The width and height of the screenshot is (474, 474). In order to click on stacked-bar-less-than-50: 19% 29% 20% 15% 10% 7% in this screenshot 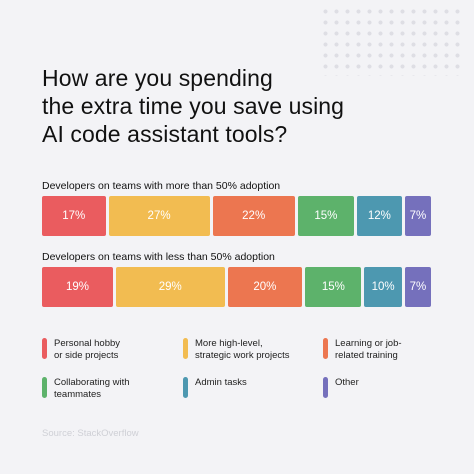, I will do `click(236, 287)`.